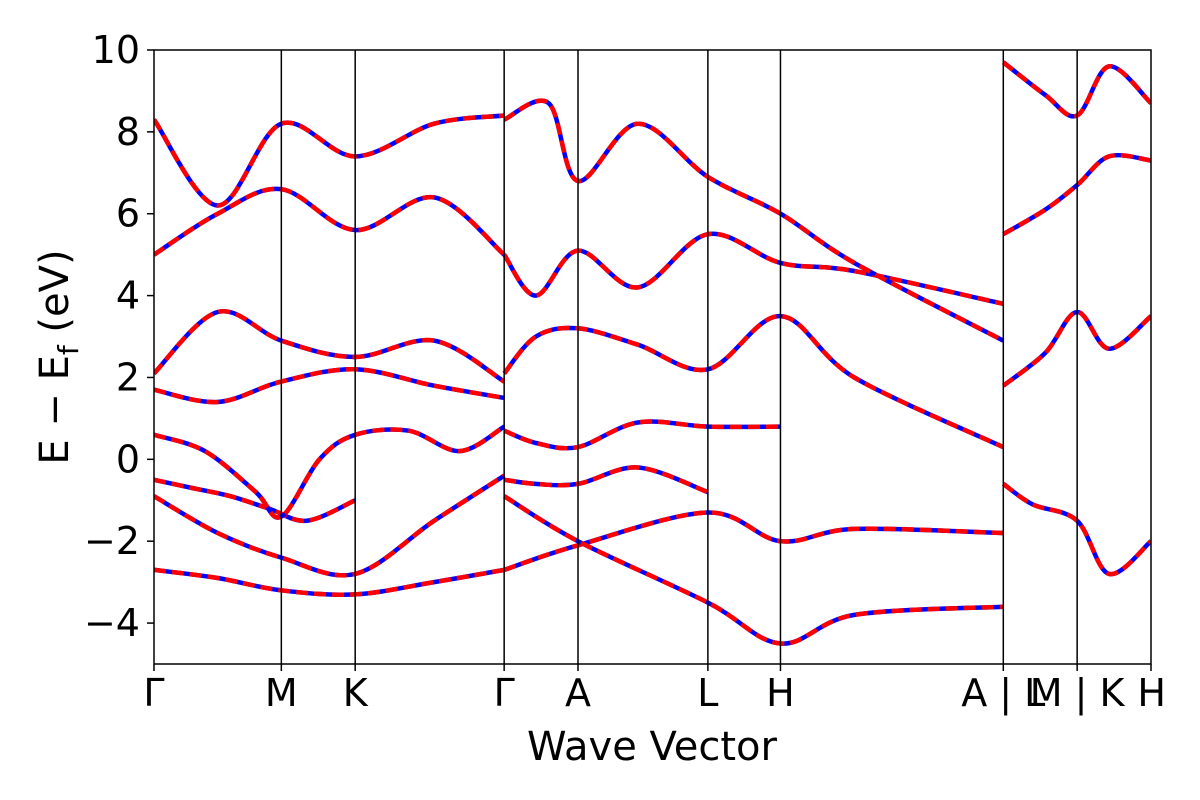 This screenshot has width=1200, height=800. I want to click on y-tick-label: 0, so click(128, 459).